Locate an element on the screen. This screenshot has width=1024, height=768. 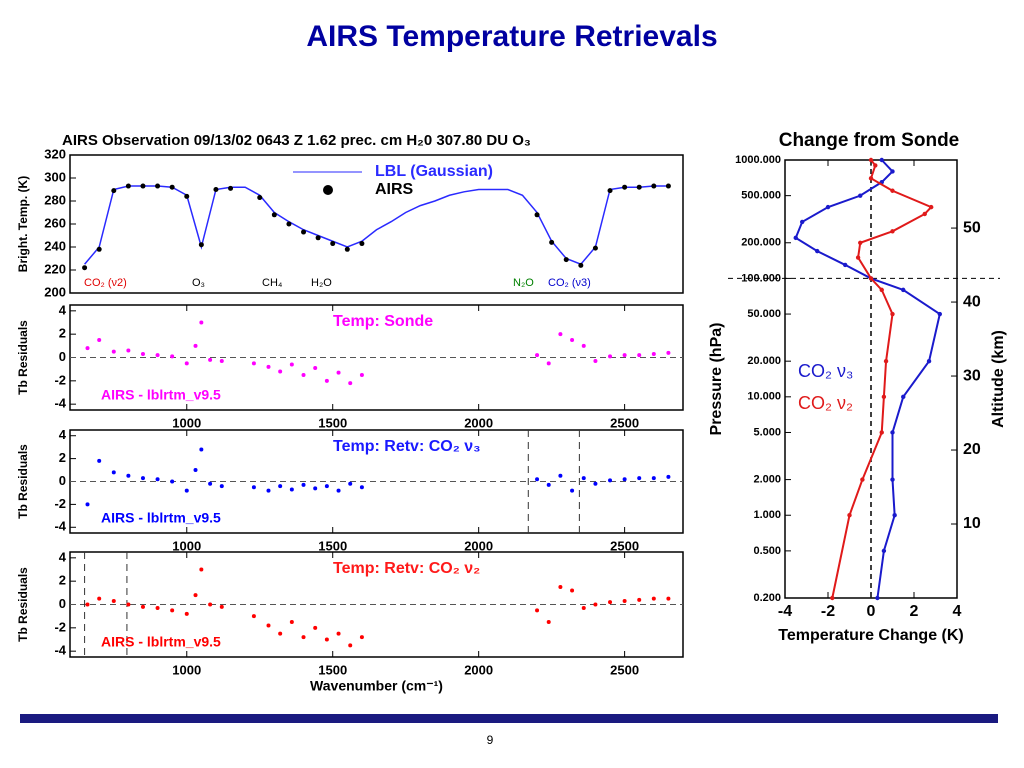
y-tick-label: 1000.000 is located at coordinates (758, 160).